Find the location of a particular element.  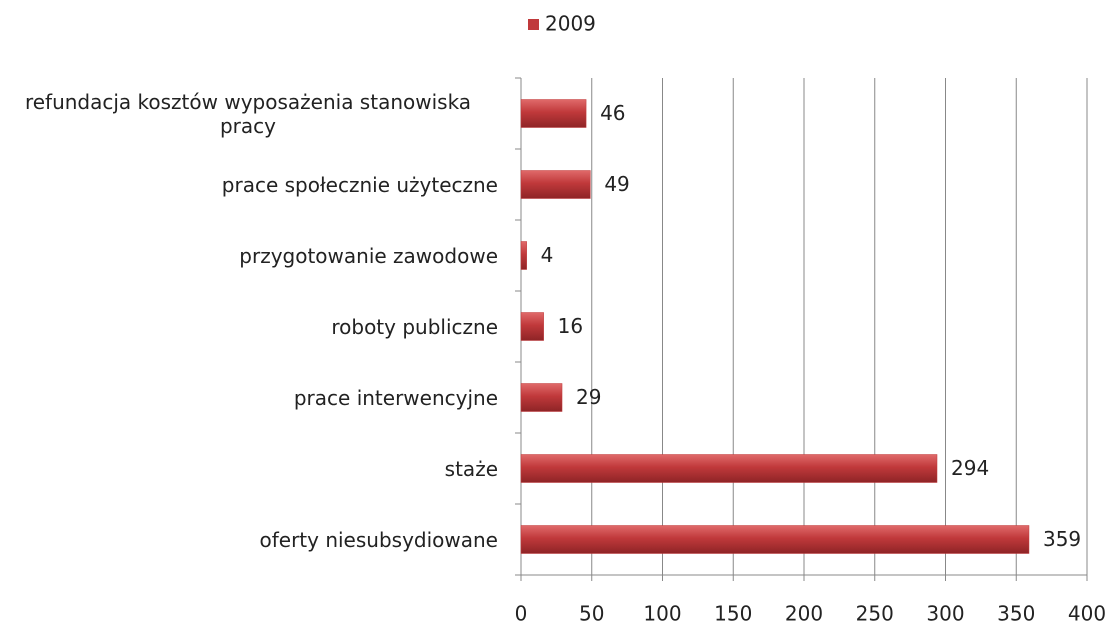

y-tick-label-box: prace społecznie użyteczne is located at coordinates (249, 185).